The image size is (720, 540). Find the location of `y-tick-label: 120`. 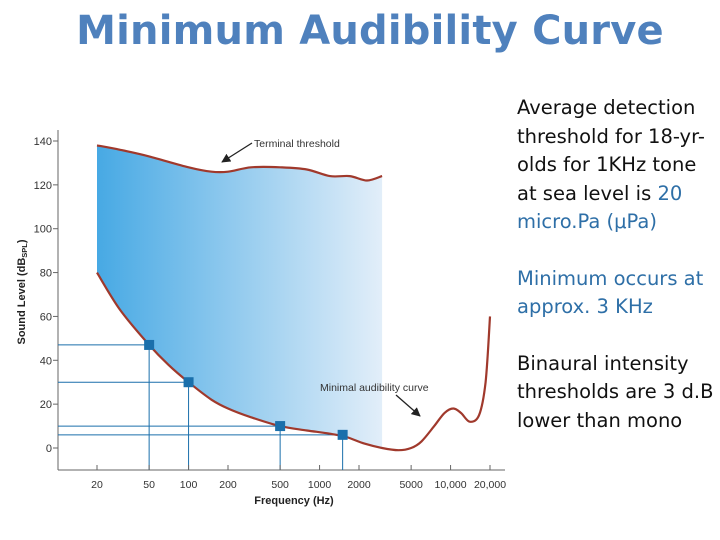

y-tick-label: 120 is located at coordinates (43, 186).